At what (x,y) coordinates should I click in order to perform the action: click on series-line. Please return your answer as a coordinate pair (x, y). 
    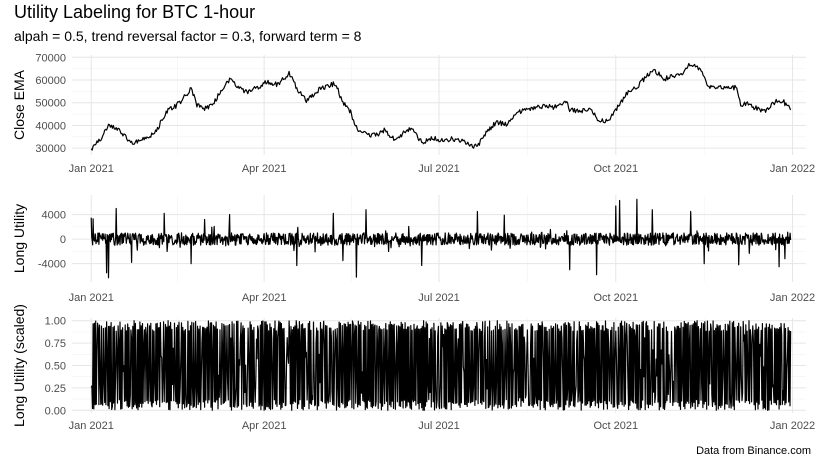
    Looking at the image, I should click on (441, 238).